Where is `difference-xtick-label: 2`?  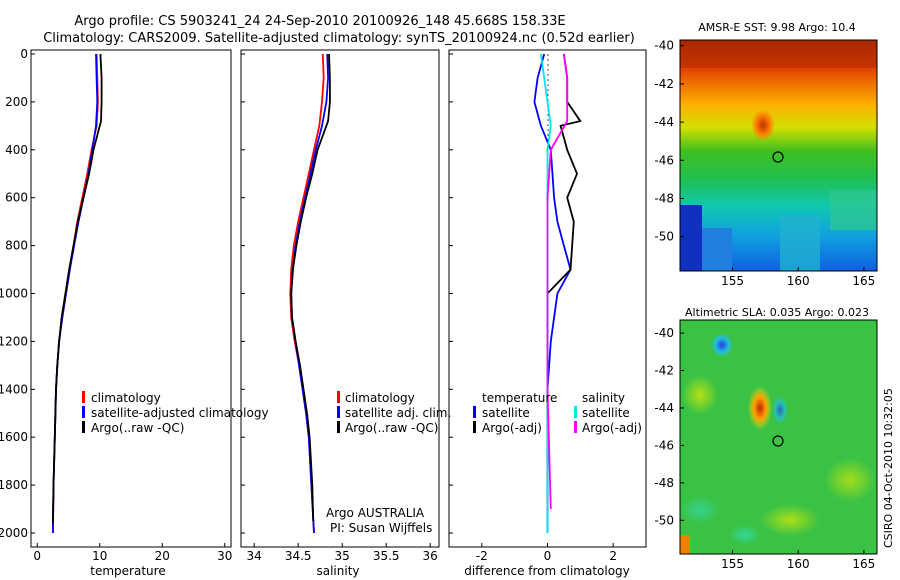
difference-xtick-label: 2 is located at coordinates (613, 556).